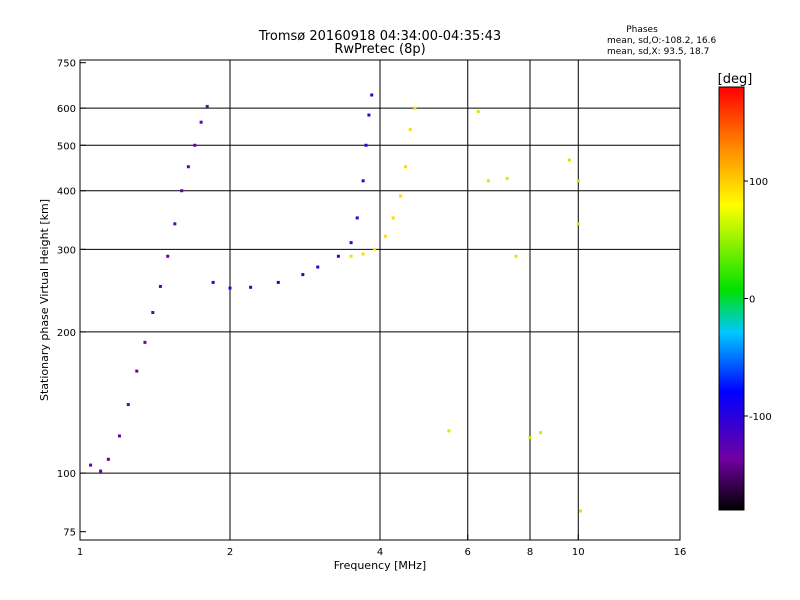 The image size is (800, 600). What do you see at coordinates (658, 52) in the screenshot?
I see `phases-legend-x: mean, sd,X: 93.5, 18.7` at bounding box center [658, 52].